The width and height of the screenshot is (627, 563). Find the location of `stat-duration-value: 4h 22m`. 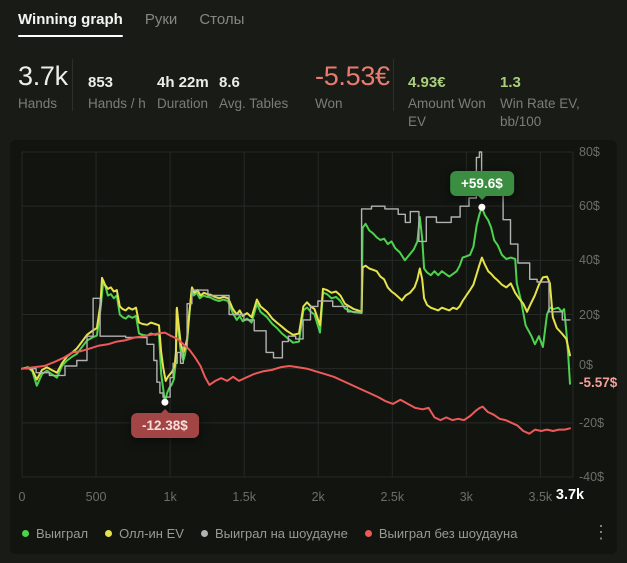

stat-duration-value: 4h 22m is located at coordinates (183, 82).